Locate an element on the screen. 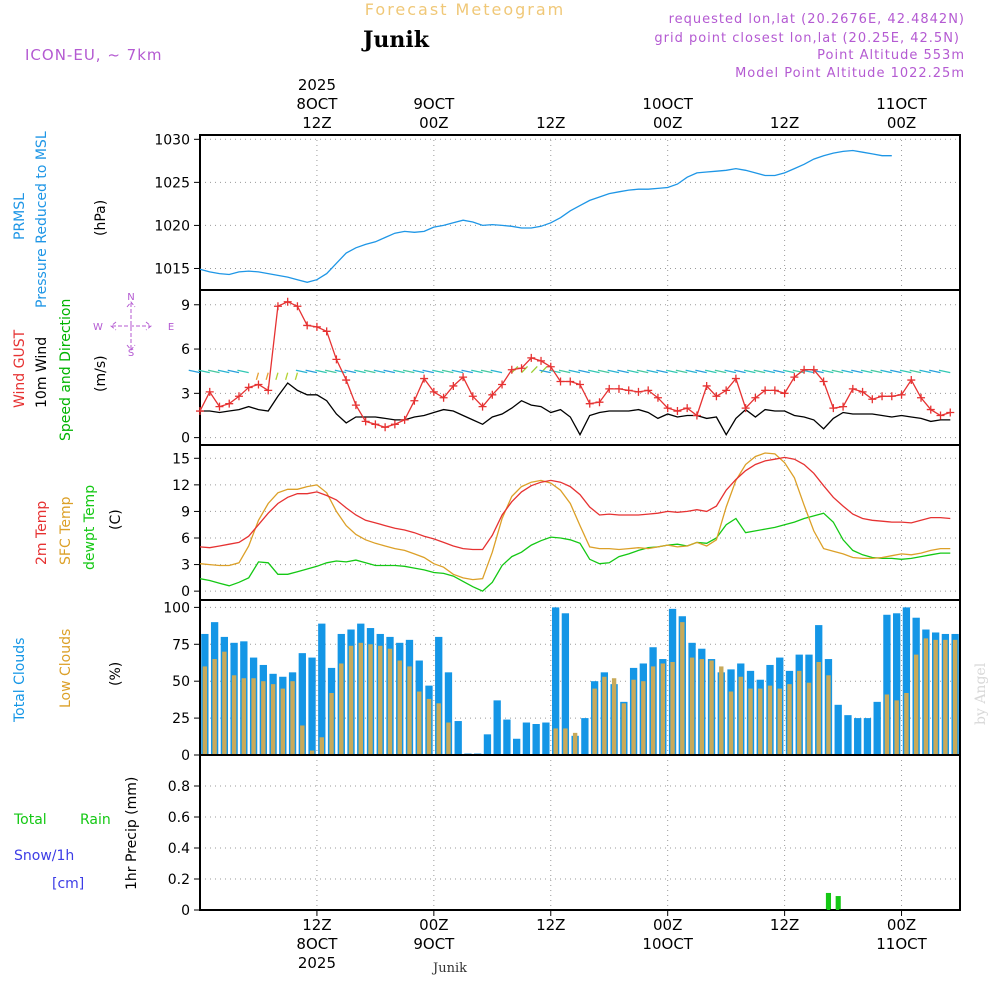 This screenshot has width=1000, height=1005. clouds-ytick-label: 25 is located at coordinates (181, 719).